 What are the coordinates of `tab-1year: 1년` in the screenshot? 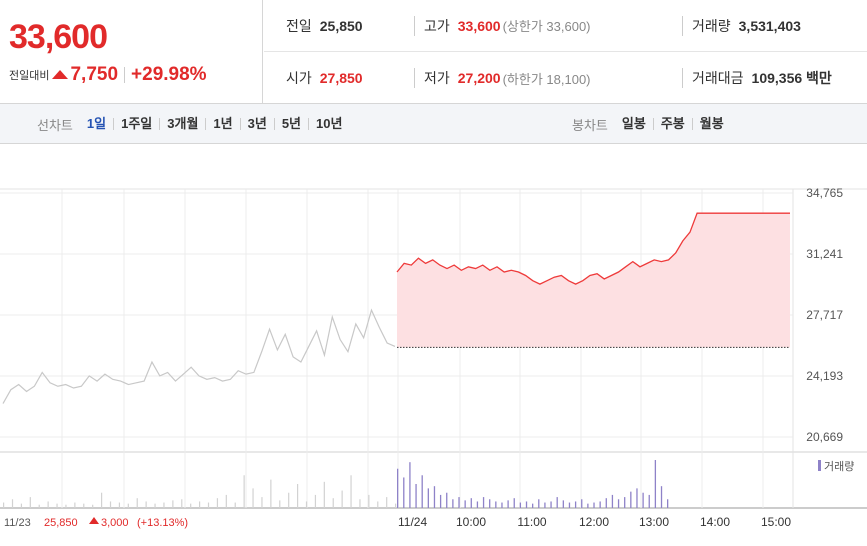 It's located at (222, 123).